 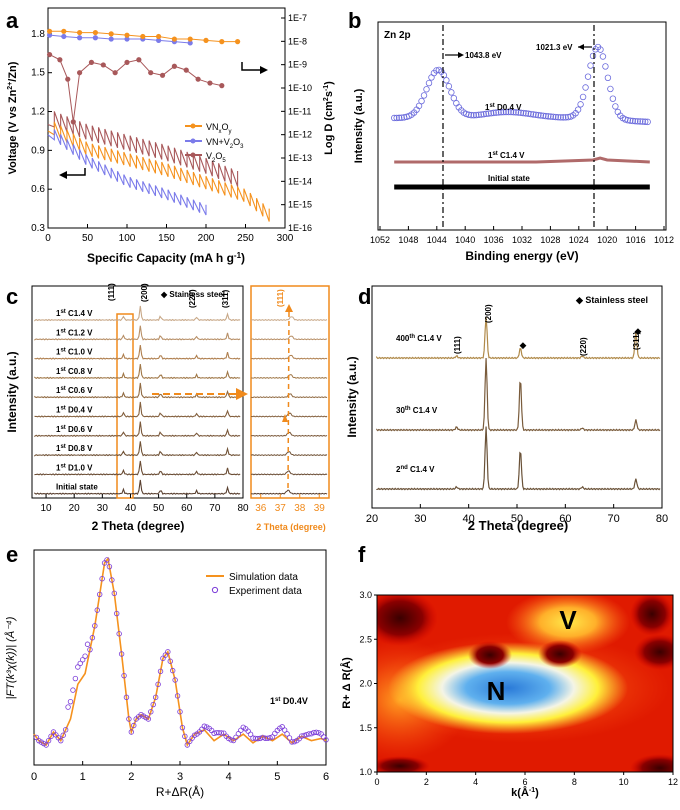 What do you see at coordinates (285, 238) in the screenshot?
I see `a-xtick-label: 300` at bounding box center [285, 238].